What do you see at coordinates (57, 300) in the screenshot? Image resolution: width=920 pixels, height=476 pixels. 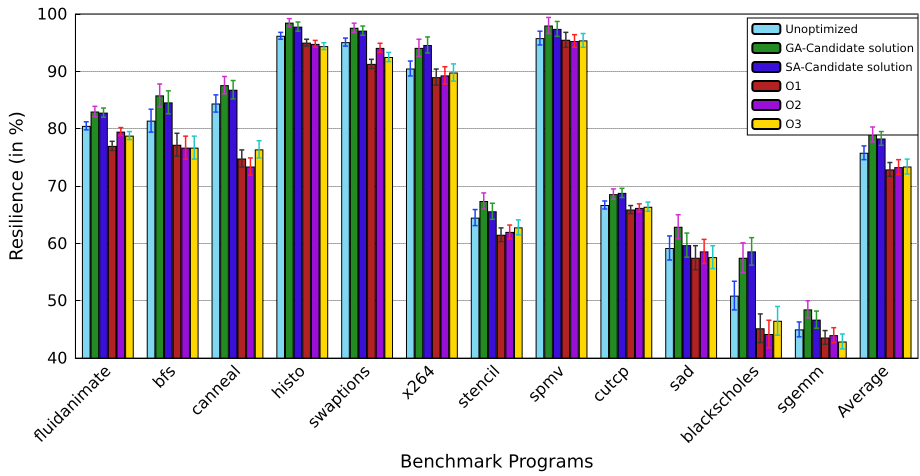 I see `y-tick-label: 50` at bounding box center [57, 300].